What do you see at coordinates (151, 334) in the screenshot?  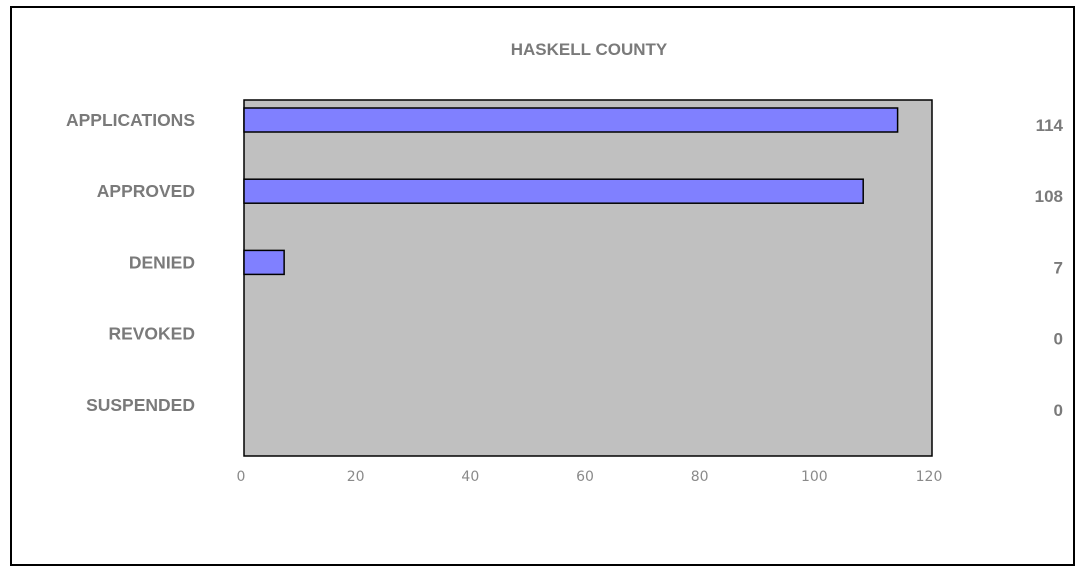 I see `category-label-revoked: REVOKED` at bounding box center [151, 334].